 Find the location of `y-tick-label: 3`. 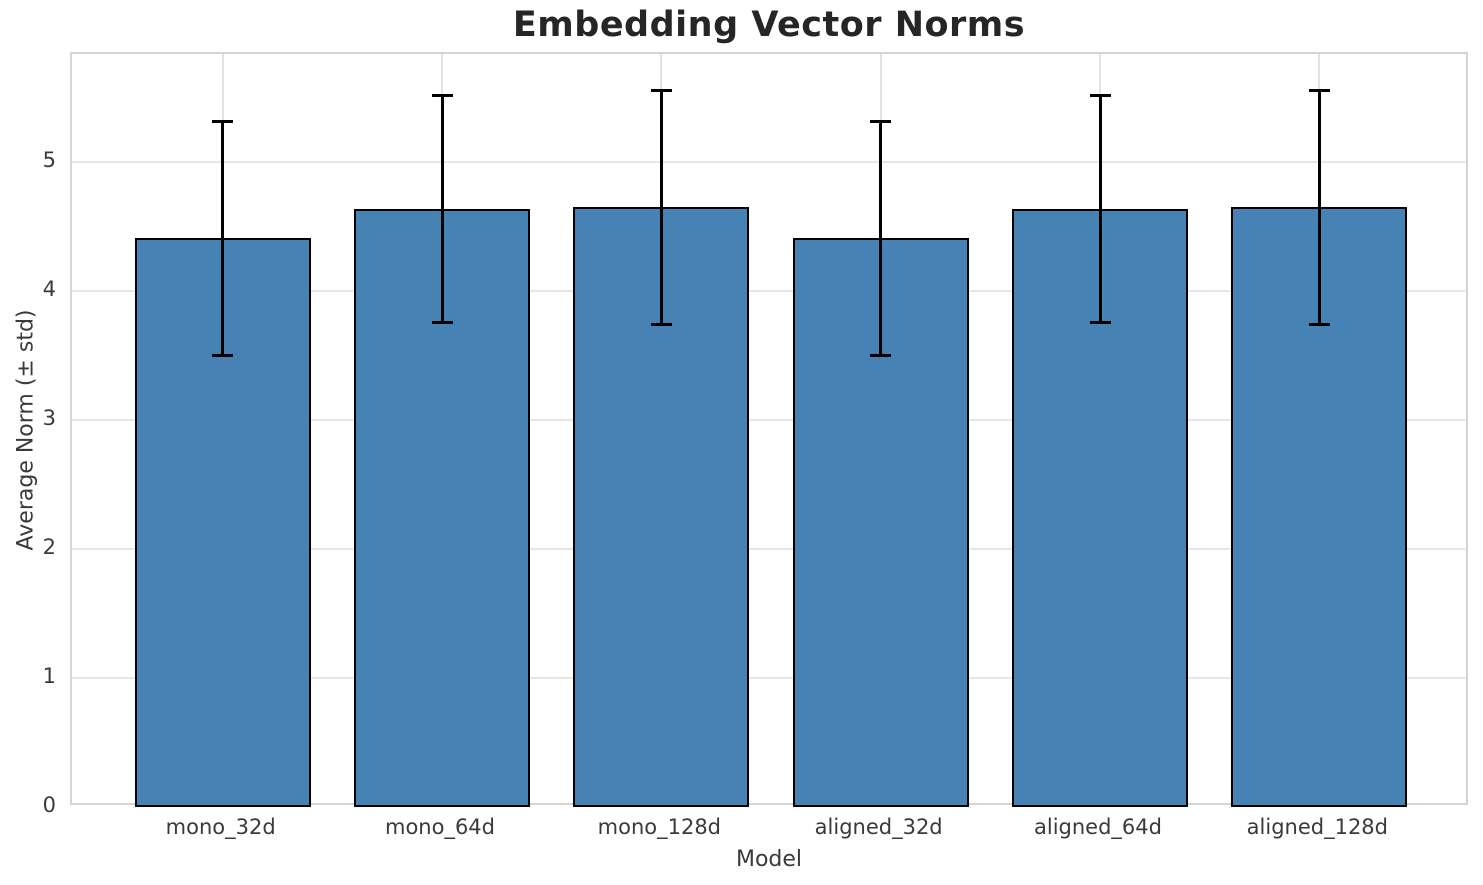

y-tick-label: 3 is located at coordinates (49, 418).